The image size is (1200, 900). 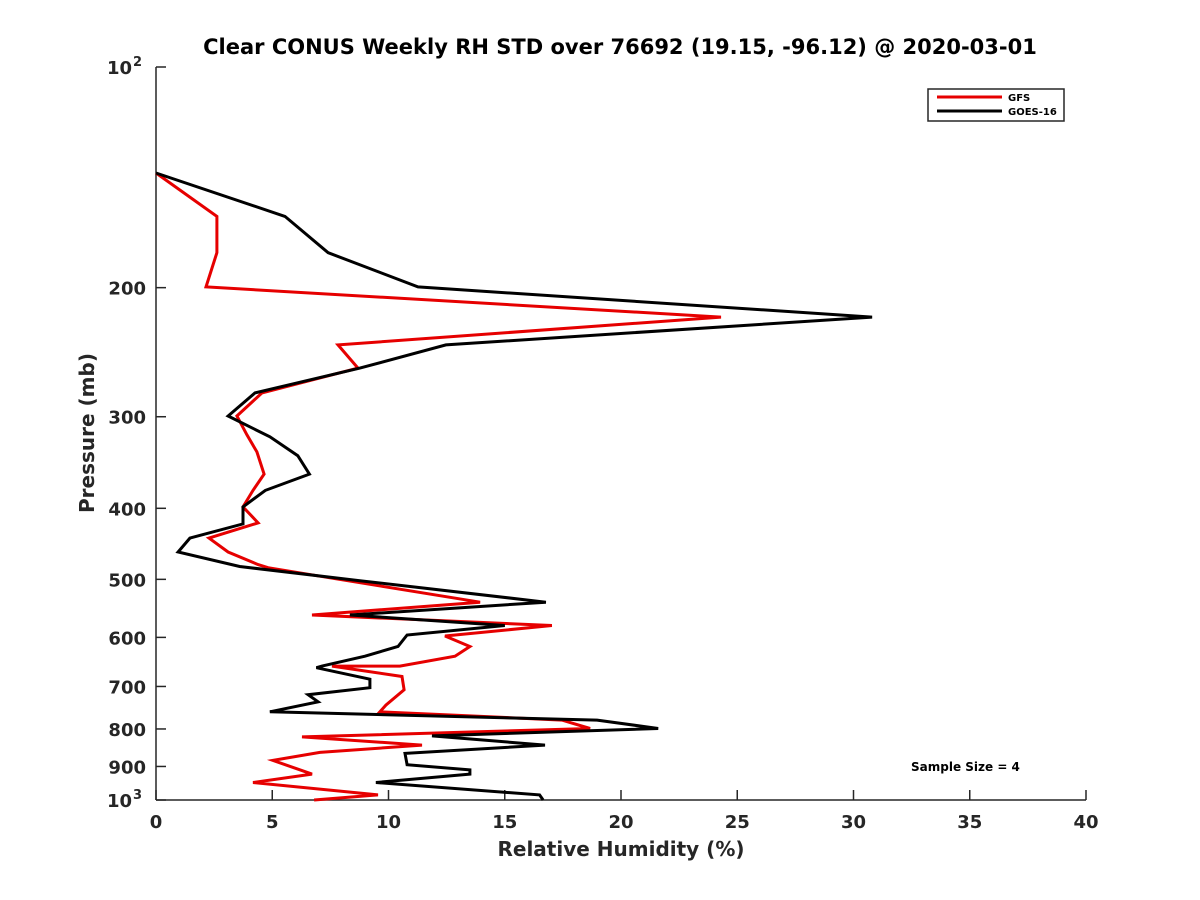 I want to click on x-tick-label: 20, so click(x=620, y=822).